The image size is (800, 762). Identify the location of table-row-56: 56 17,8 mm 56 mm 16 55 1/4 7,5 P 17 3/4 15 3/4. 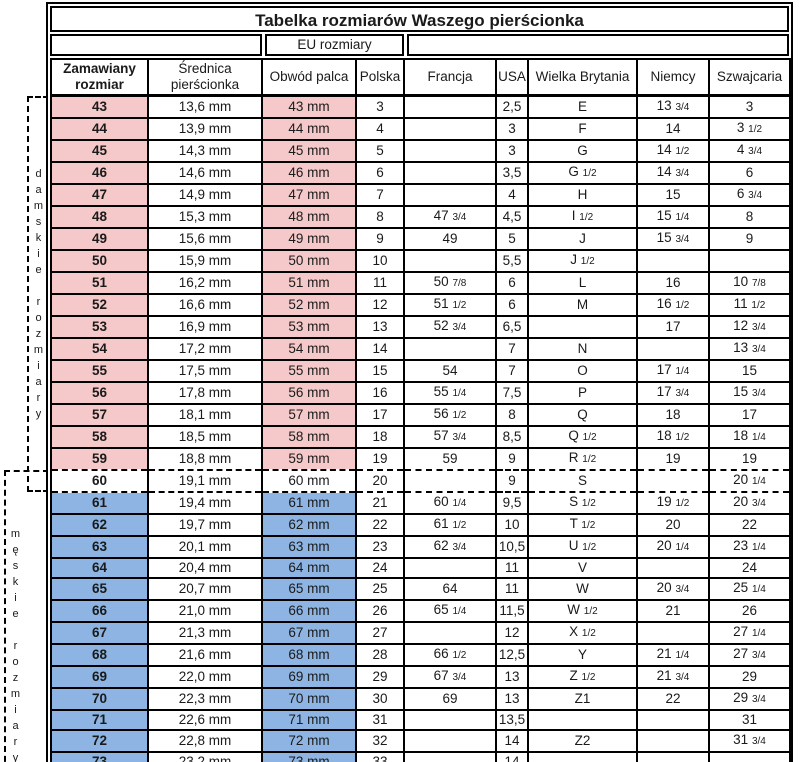
(420, 393).